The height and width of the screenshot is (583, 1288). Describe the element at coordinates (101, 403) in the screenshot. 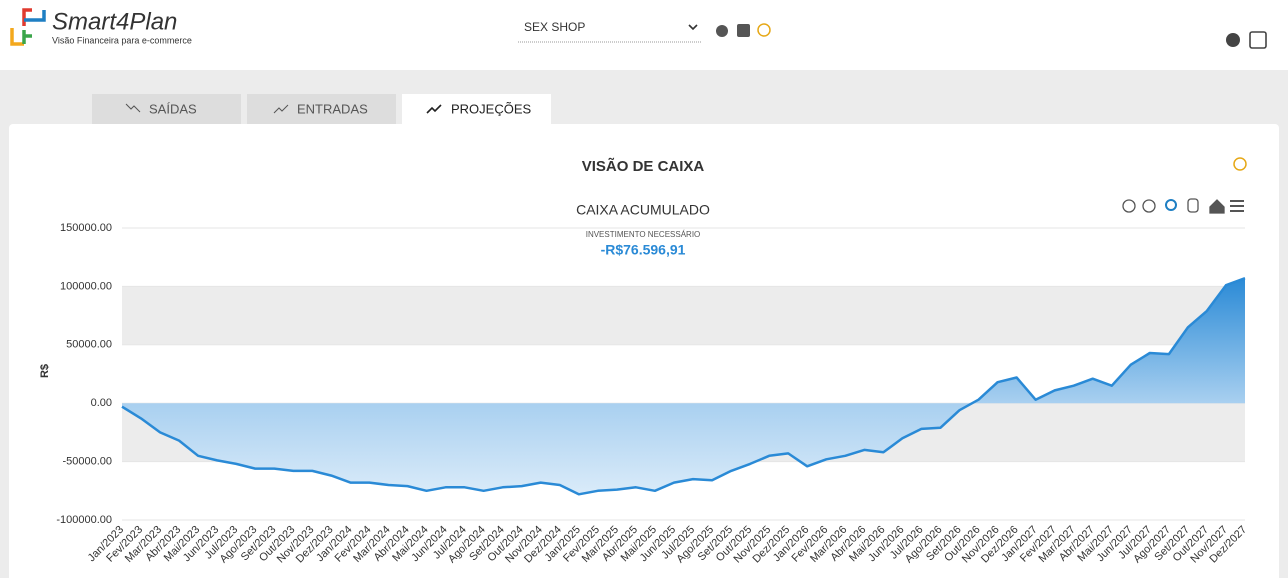

I see `y-tick-label: 0.00` at that location.